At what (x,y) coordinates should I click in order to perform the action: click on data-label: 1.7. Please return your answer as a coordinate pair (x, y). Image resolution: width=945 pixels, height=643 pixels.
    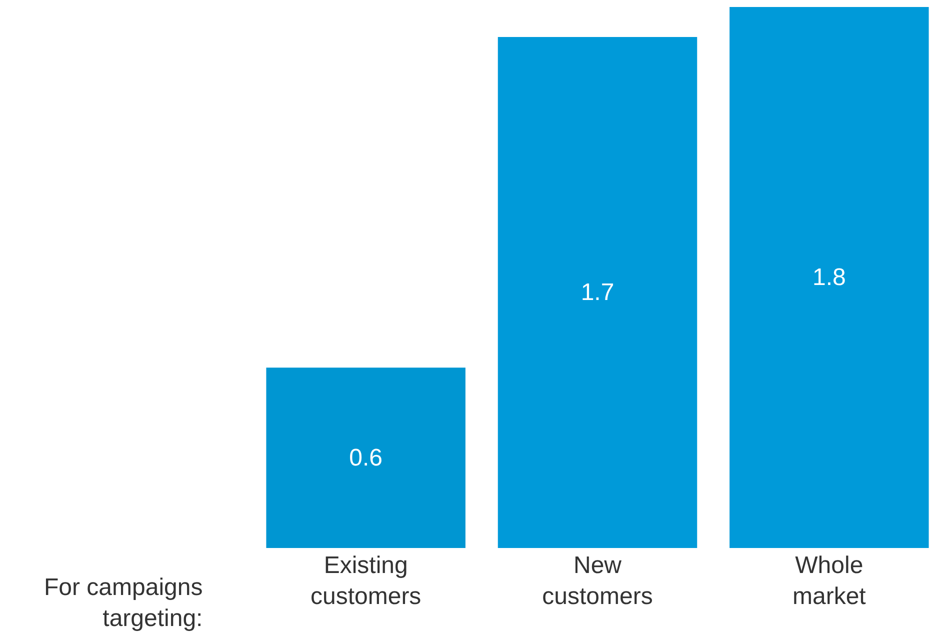
    Looking at the image, I should click on (597, 292).